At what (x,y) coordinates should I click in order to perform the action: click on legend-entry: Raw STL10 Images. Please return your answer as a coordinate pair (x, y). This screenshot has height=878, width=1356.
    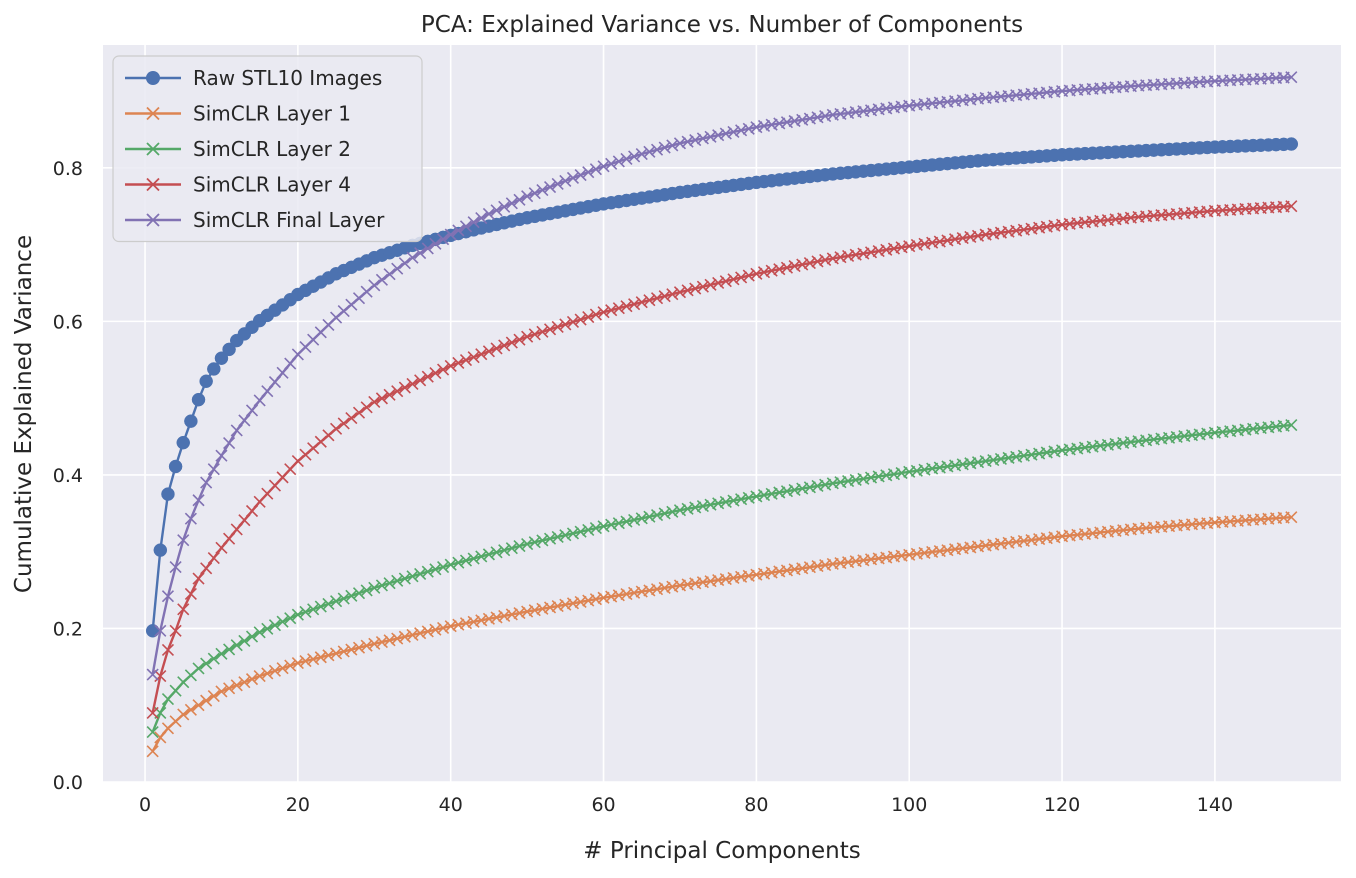
    Looking at the image, I should click on (253, 78).